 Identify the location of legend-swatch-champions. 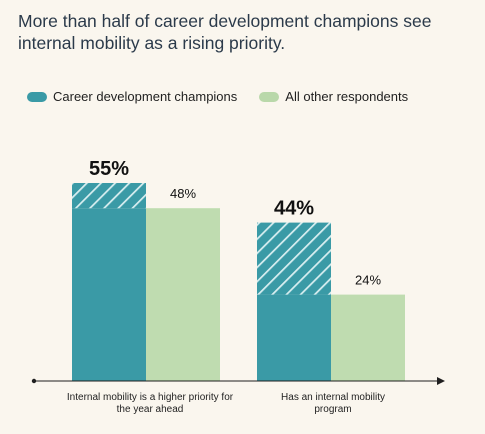
(37, 96).